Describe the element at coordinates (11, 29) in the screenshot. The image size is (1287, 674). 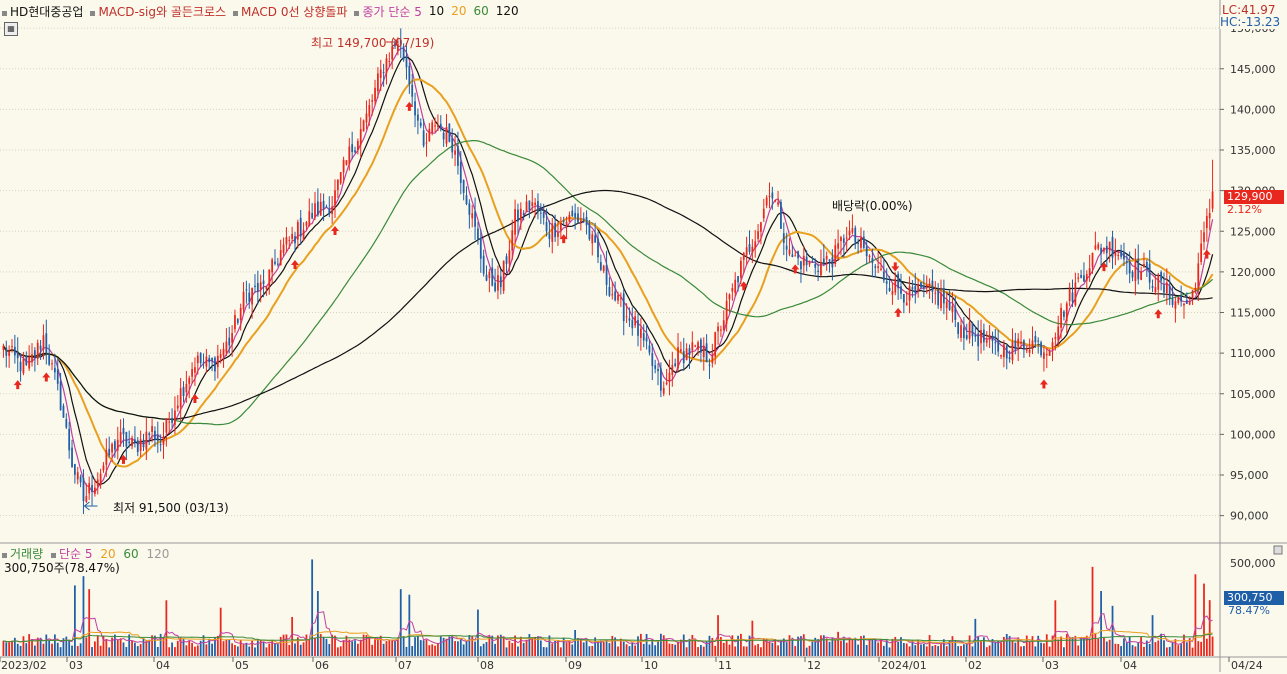
I see `grid-toggle-icon: ▦` at that location.